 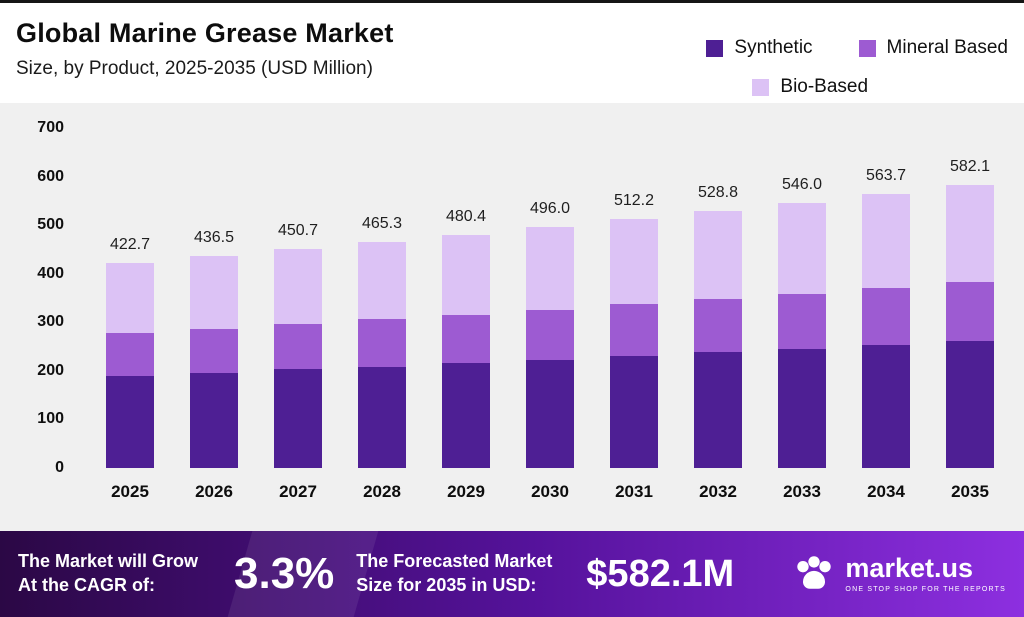 I want to click on bar-column-2028: 465.3, so click(x=382, y=298).